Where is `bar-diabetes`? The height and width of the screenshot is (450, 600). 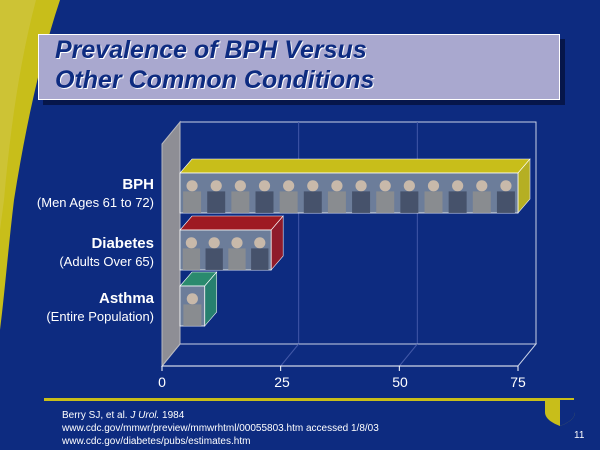 bar-diabetes is located at coordinates (231, 243).